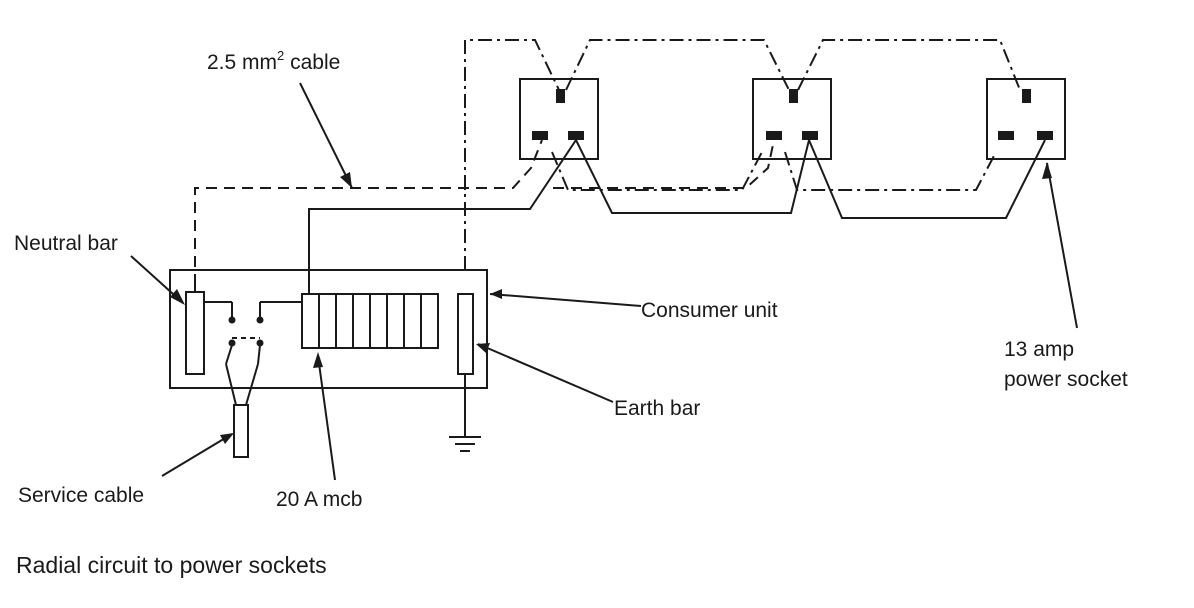  Describe the element at coordinates (657, 408) in the screenshot. I see `earth-bar-label: Earth bar` at that location.